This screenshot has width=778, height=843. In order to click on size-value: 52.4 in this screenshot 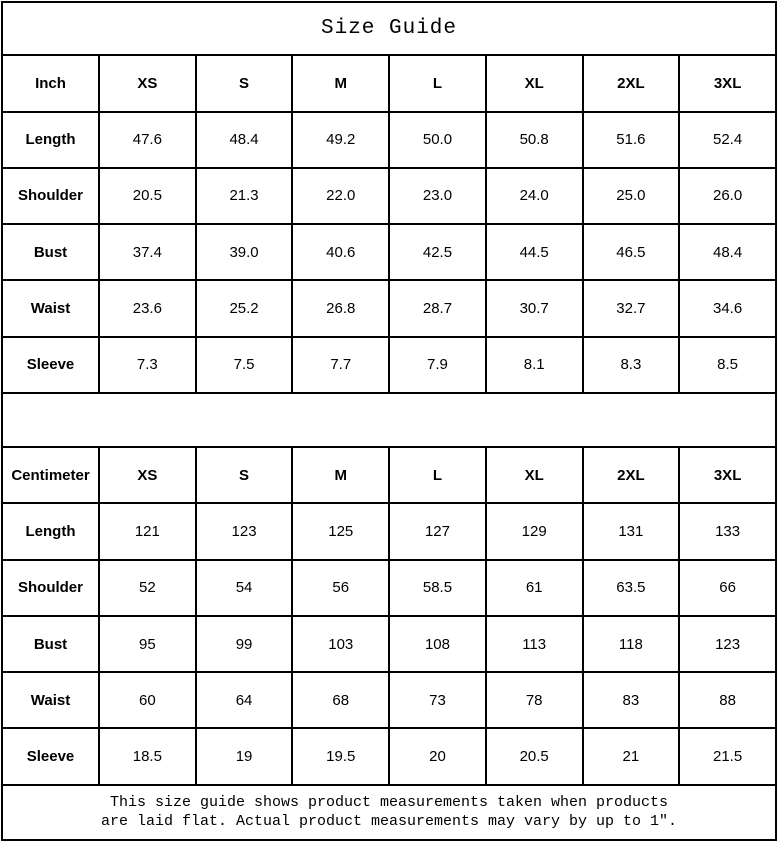, I will do `click(727, 139)`.